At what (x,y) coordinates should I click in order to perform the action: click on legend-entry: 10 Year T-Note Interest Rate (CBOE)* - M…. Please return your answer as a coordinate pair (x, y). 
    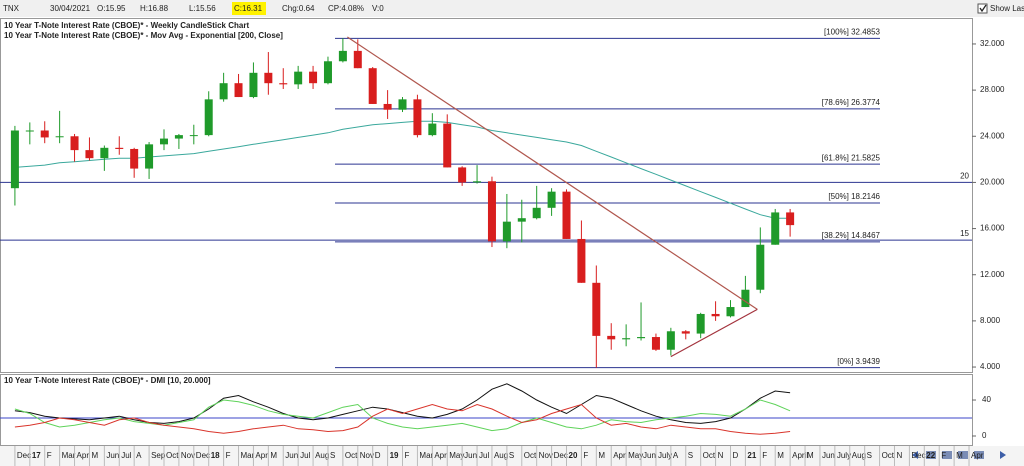
    Looking at the image, I should click on (143, 35).